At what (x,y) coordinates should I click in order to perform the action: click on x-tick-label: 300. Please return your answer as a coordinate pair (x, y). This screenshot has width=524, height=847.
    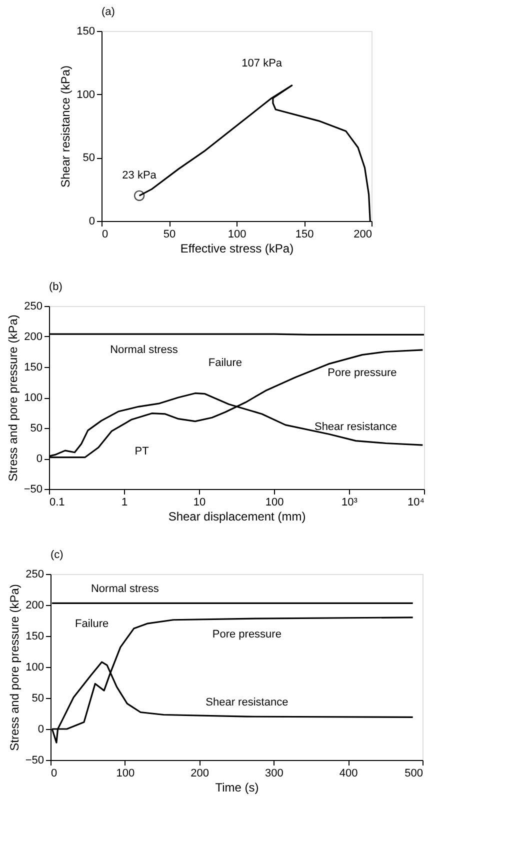
    Looking at the image, I should click on (274, 774).